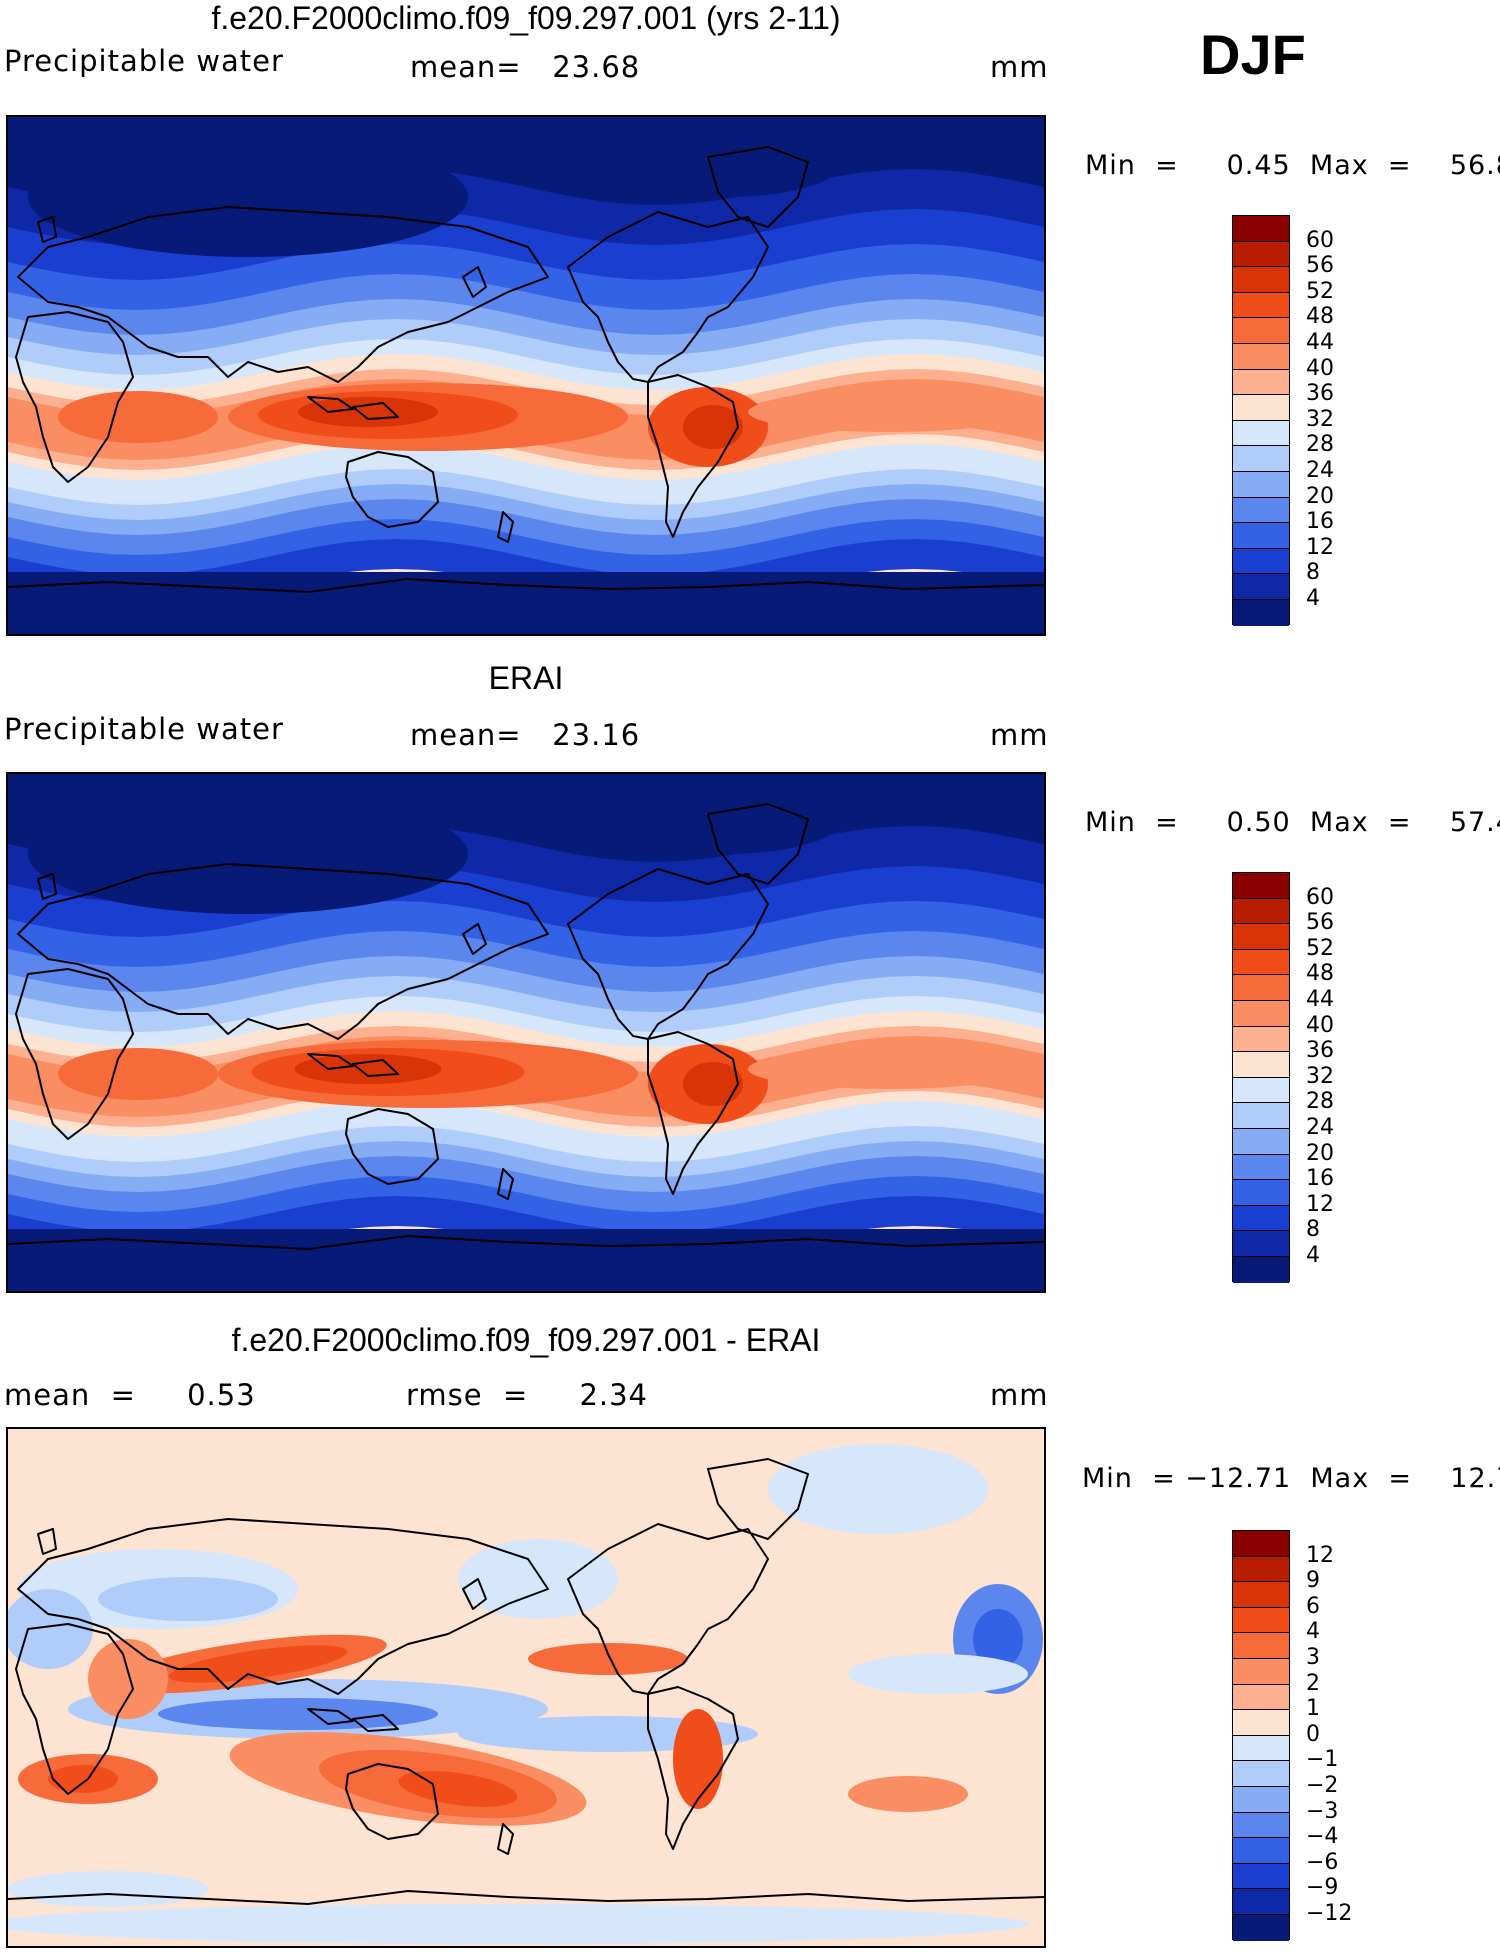 The image size is (1500, 1956). Describe the element at coordinates (1320, 1179) in the screenshot. I see `colorbar-tick-label: 16` at that location.